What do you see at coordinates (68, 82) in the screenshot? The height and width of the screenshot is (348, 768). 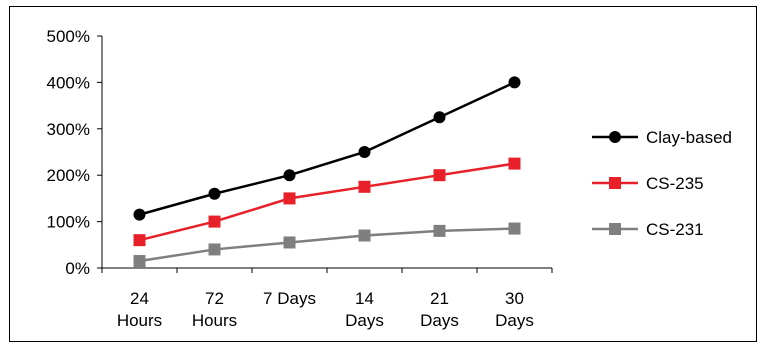 I see `y-tick-label: 400%` at bounding box center [68, 82].